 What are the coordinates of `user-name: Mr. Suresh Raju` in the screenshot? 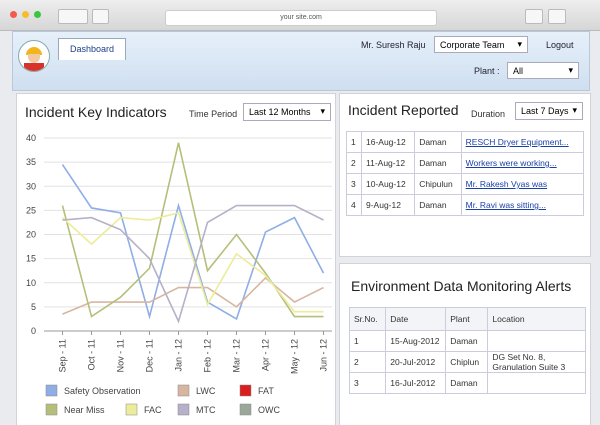 It's located at (393, 45).